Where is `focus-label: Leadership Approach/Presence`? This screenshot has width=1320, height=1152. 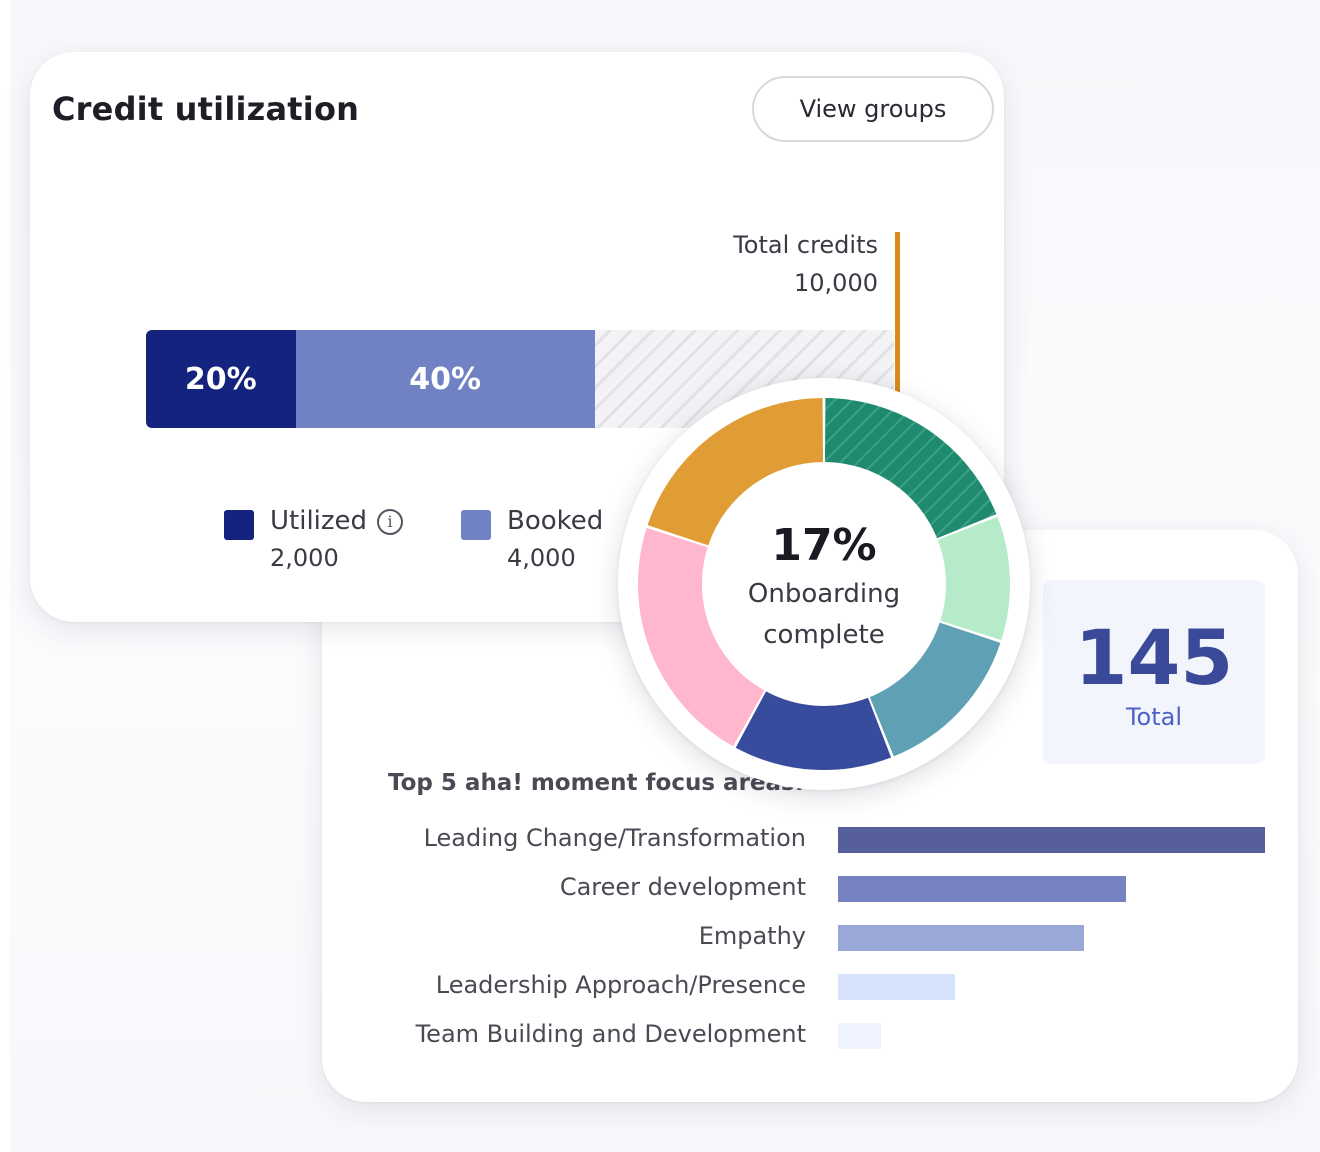
focus-label: Leadership Approach/Presence is located at coordinates (620, 985).